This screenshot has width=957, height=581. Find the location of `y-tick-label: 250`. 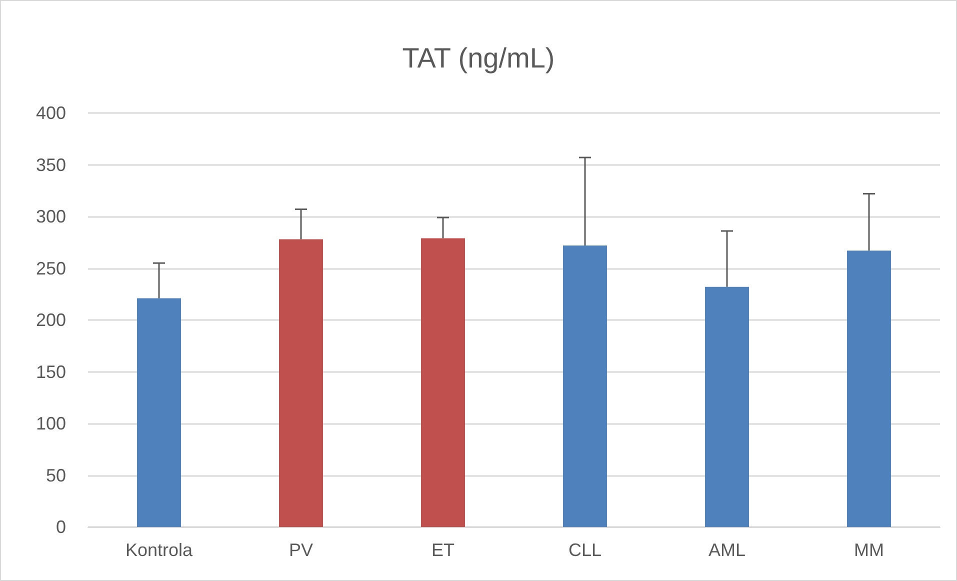

y-tick-label: 250 is located at coordinates (51, 268).